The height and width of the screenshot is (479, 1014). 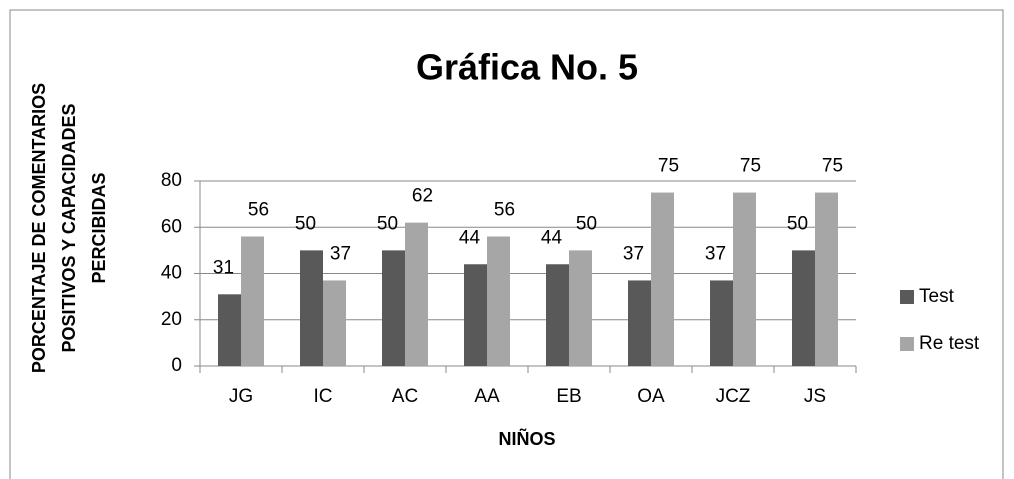 What do you see at coordinates (568, 396) in the screenshot?
I see `x-tick-label: EB` at bounding box center [568, 396].